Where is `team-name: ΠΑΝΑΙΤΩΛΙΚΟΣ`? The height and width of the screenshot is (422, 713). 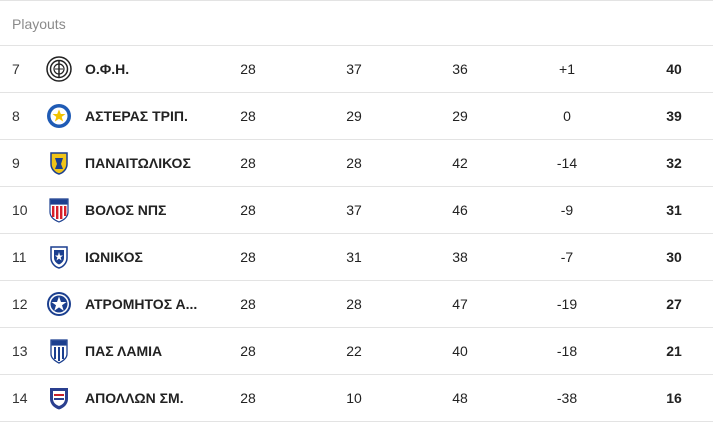
team-name: ΠΑΝΑΙΤΩΛΙΚΟΣ is located at coordinates (138, 163).